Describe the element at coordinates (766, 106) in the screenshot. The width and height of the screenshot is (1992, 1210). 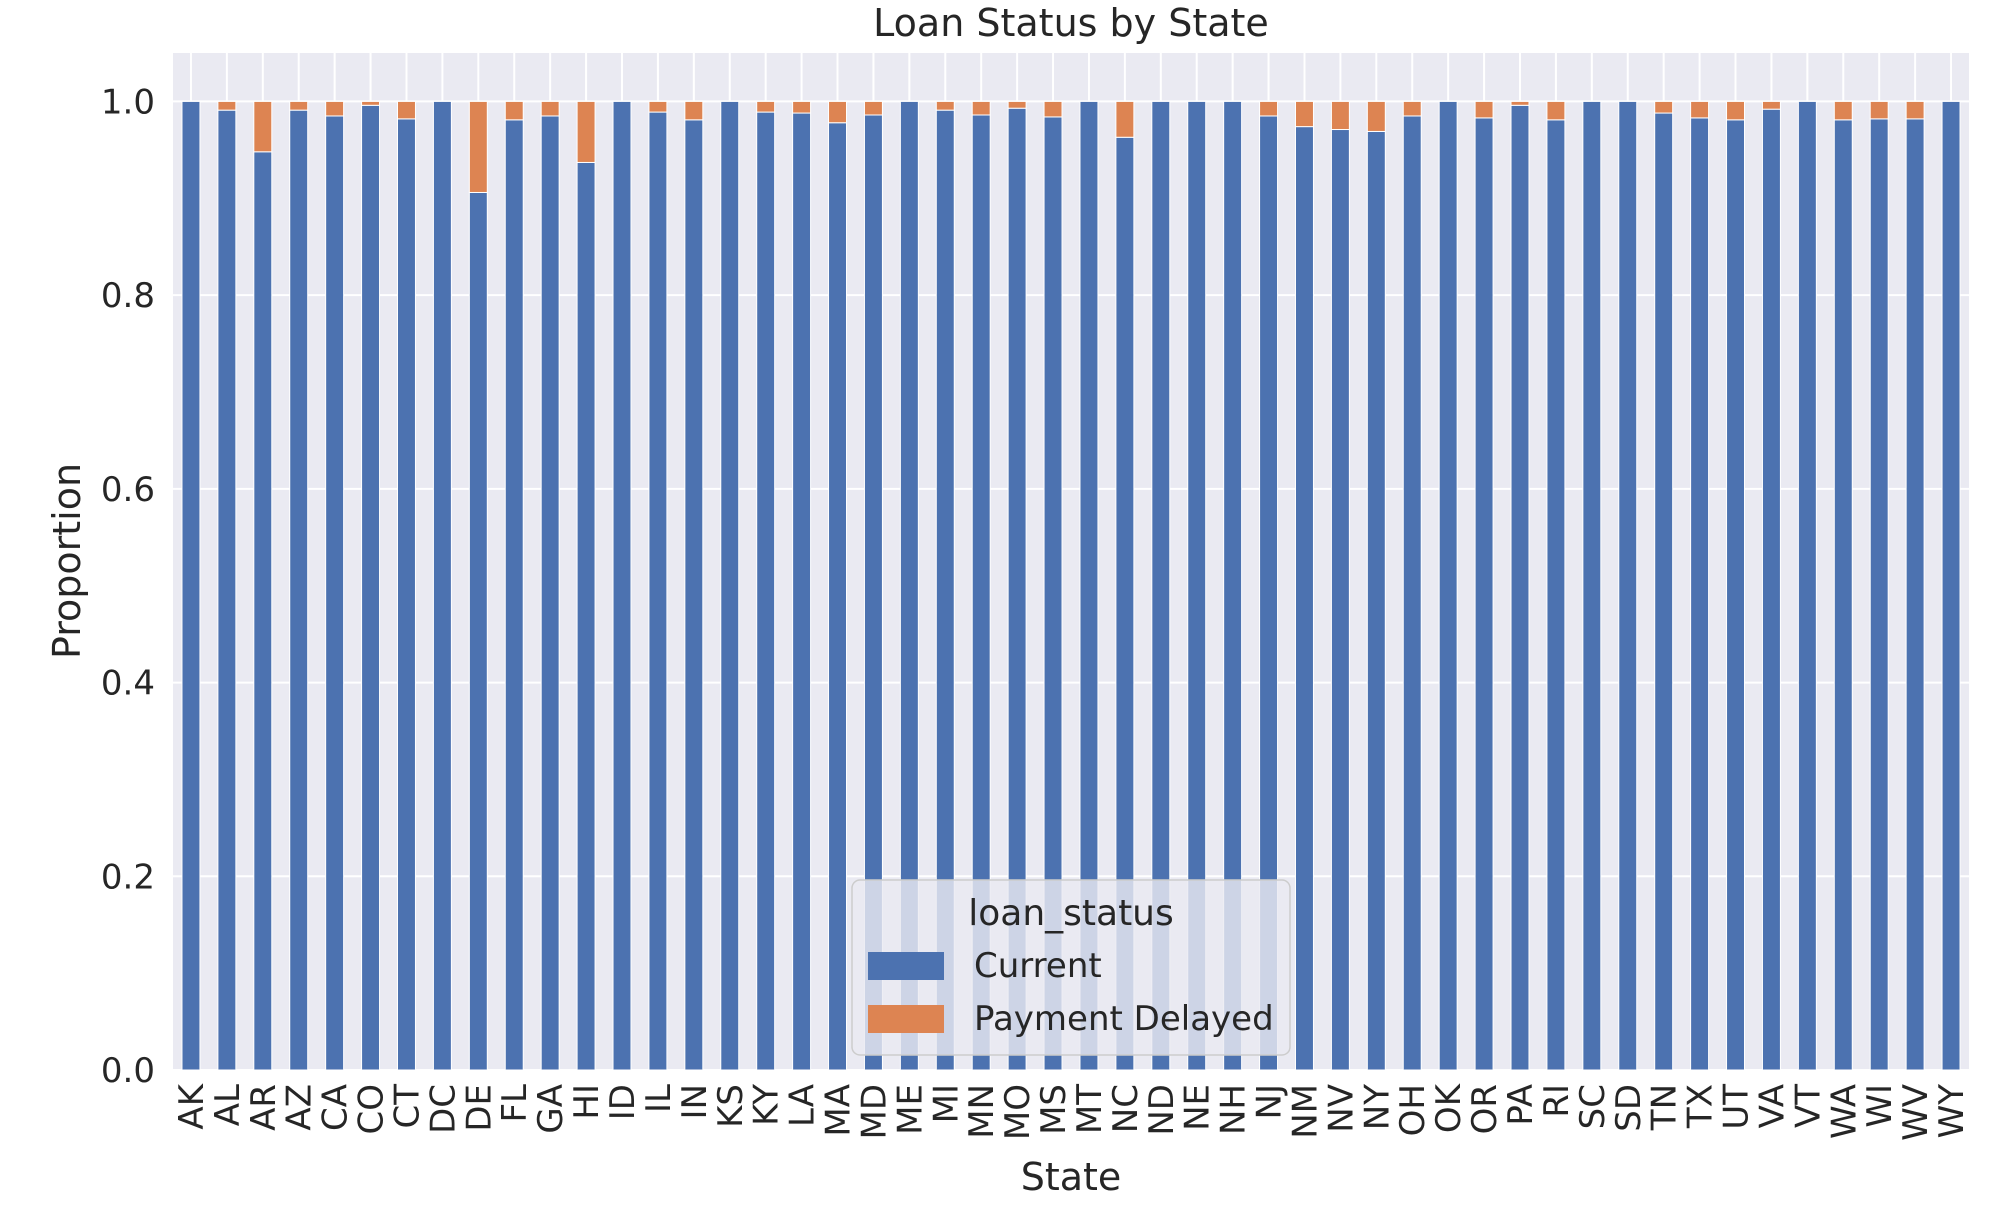
I see `bar-ky-payment-delayed` at that location.